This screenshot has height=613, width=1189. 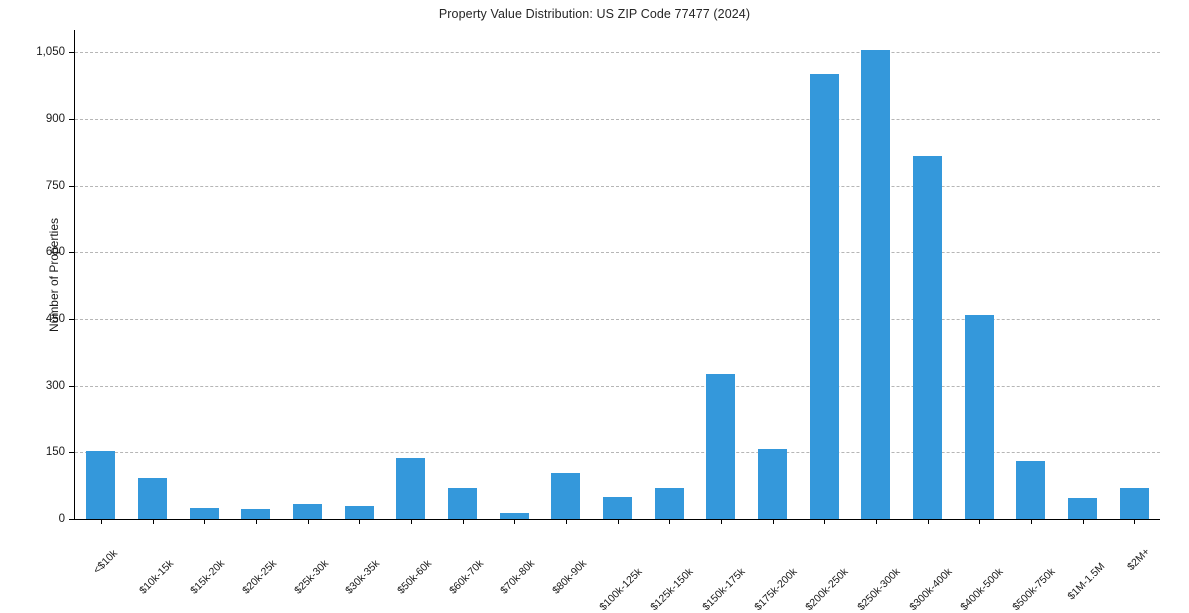 I want to click on x-tick-label: $2M+, so click(x=1148, y=550).